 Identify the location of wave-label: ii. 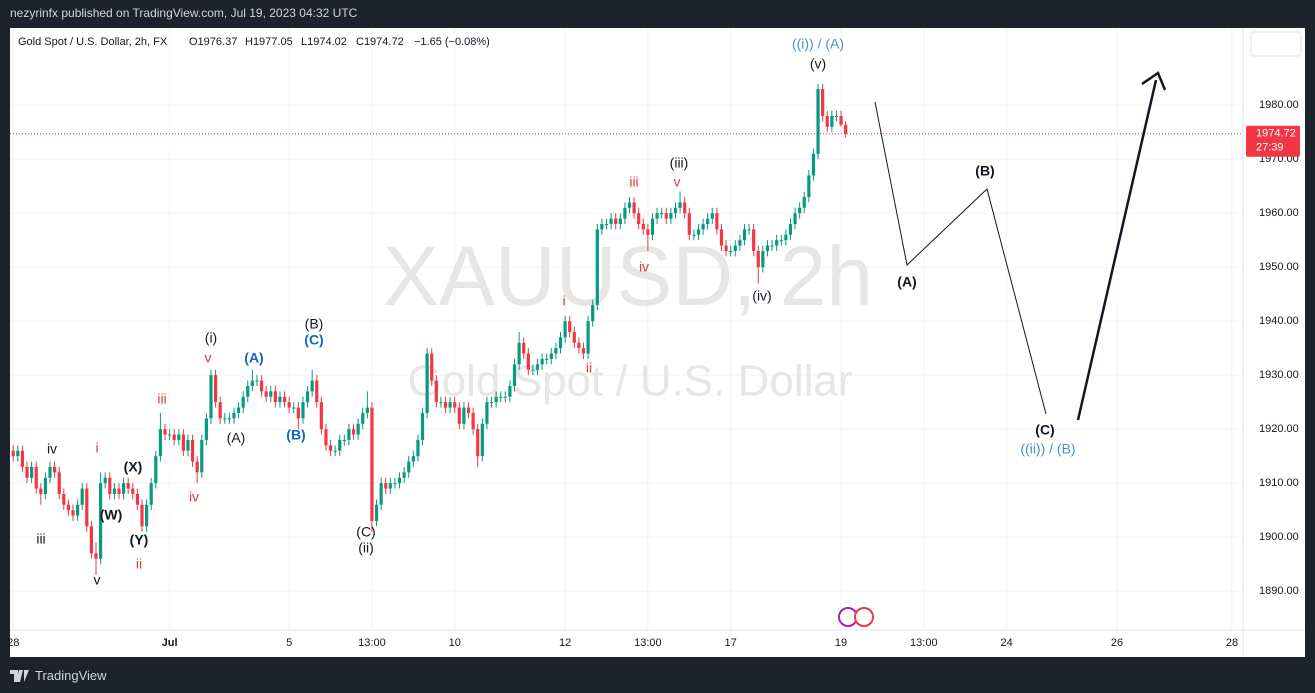
(589, 368).